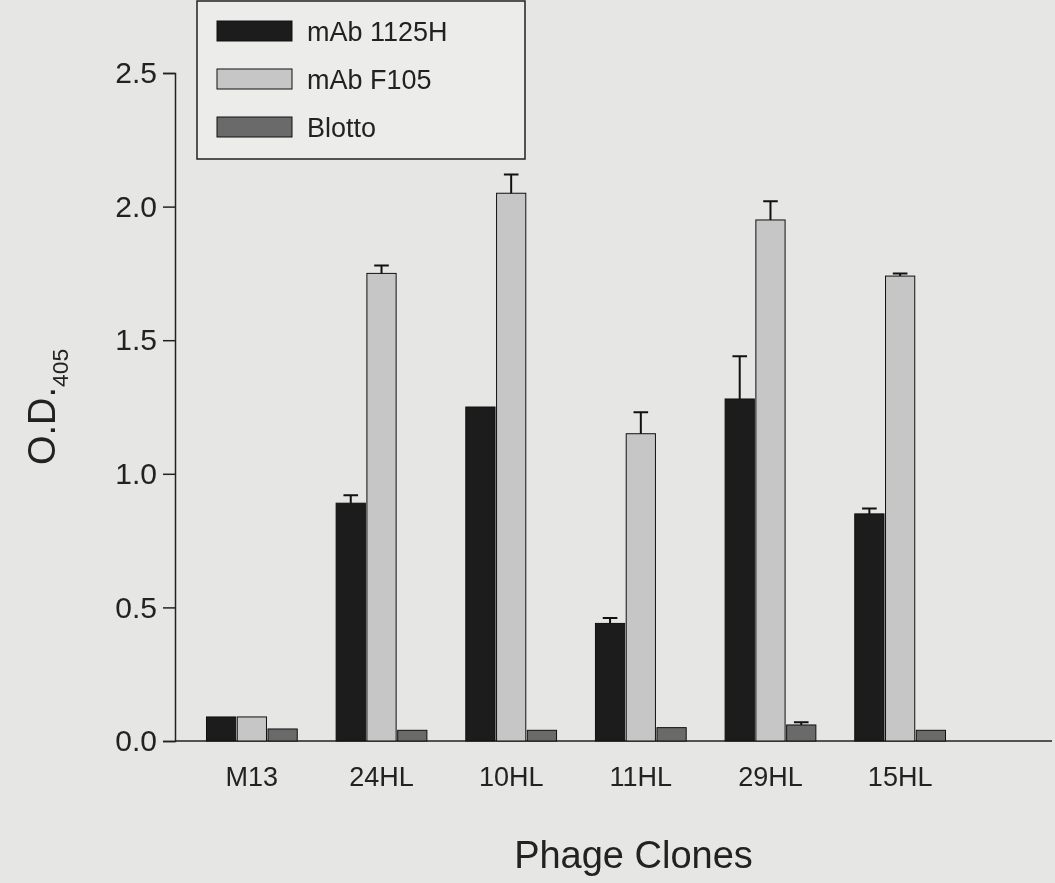 The width and height of the screenshot is (1055, 883). Describe the element at coordinates (511, 777) in the screenshot. I see `x-tick-label: 10HL` at that location.